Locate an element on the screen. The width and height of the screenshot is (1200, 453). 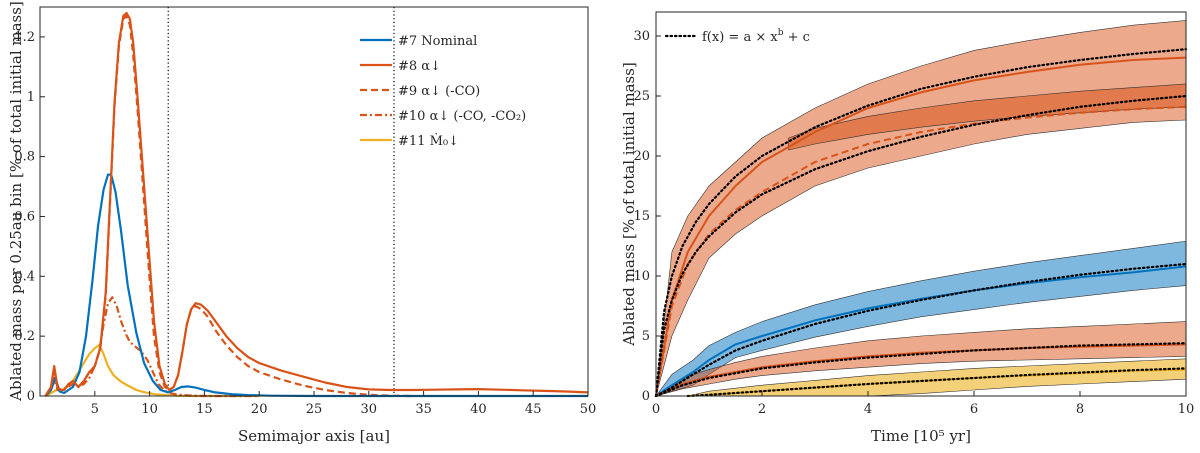
fit-formula-lhs: f(x) = a × x is located at coordinates (740, 37).